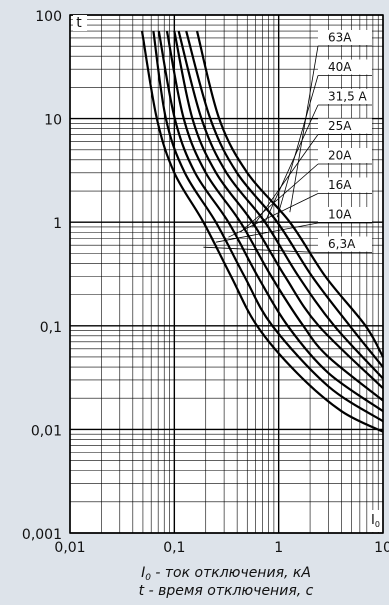  What do you see at coordinates (231, 573) in the screenshot?
I see `x-title-part: - ток отключения, кА` at bounding box center [231, 573].